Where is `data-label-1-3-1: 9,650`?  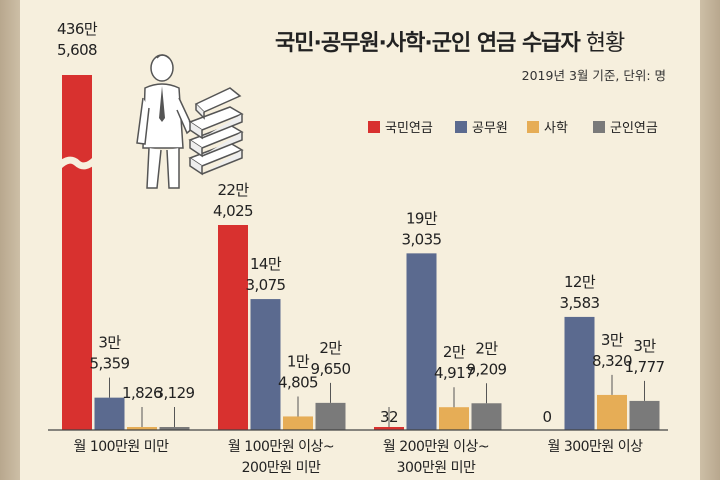 data-label-1-3-1: 9,650 is located at coordinates (331, 369).